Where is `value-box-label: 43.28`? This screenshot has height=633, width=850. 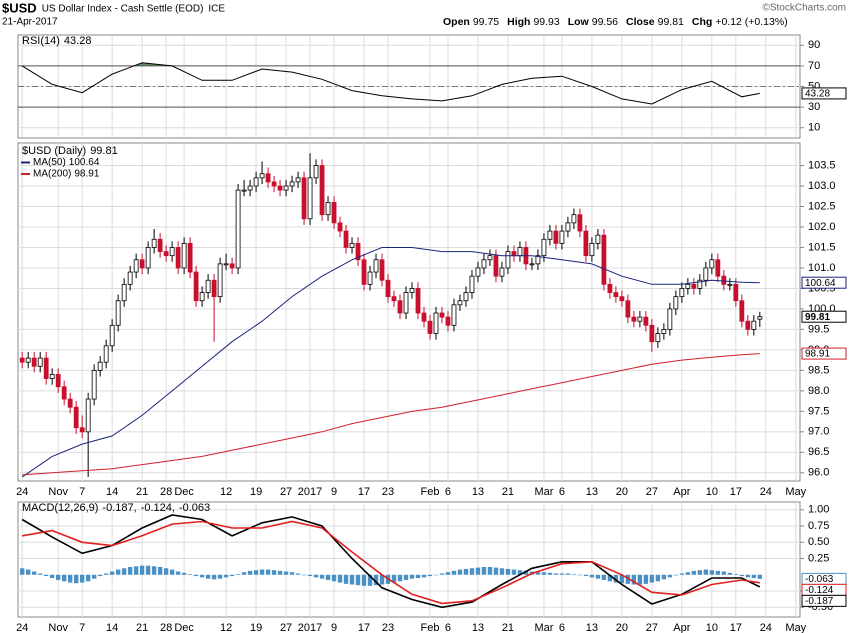 value-box-label: 43.28 is located at coordinates (817, 94).